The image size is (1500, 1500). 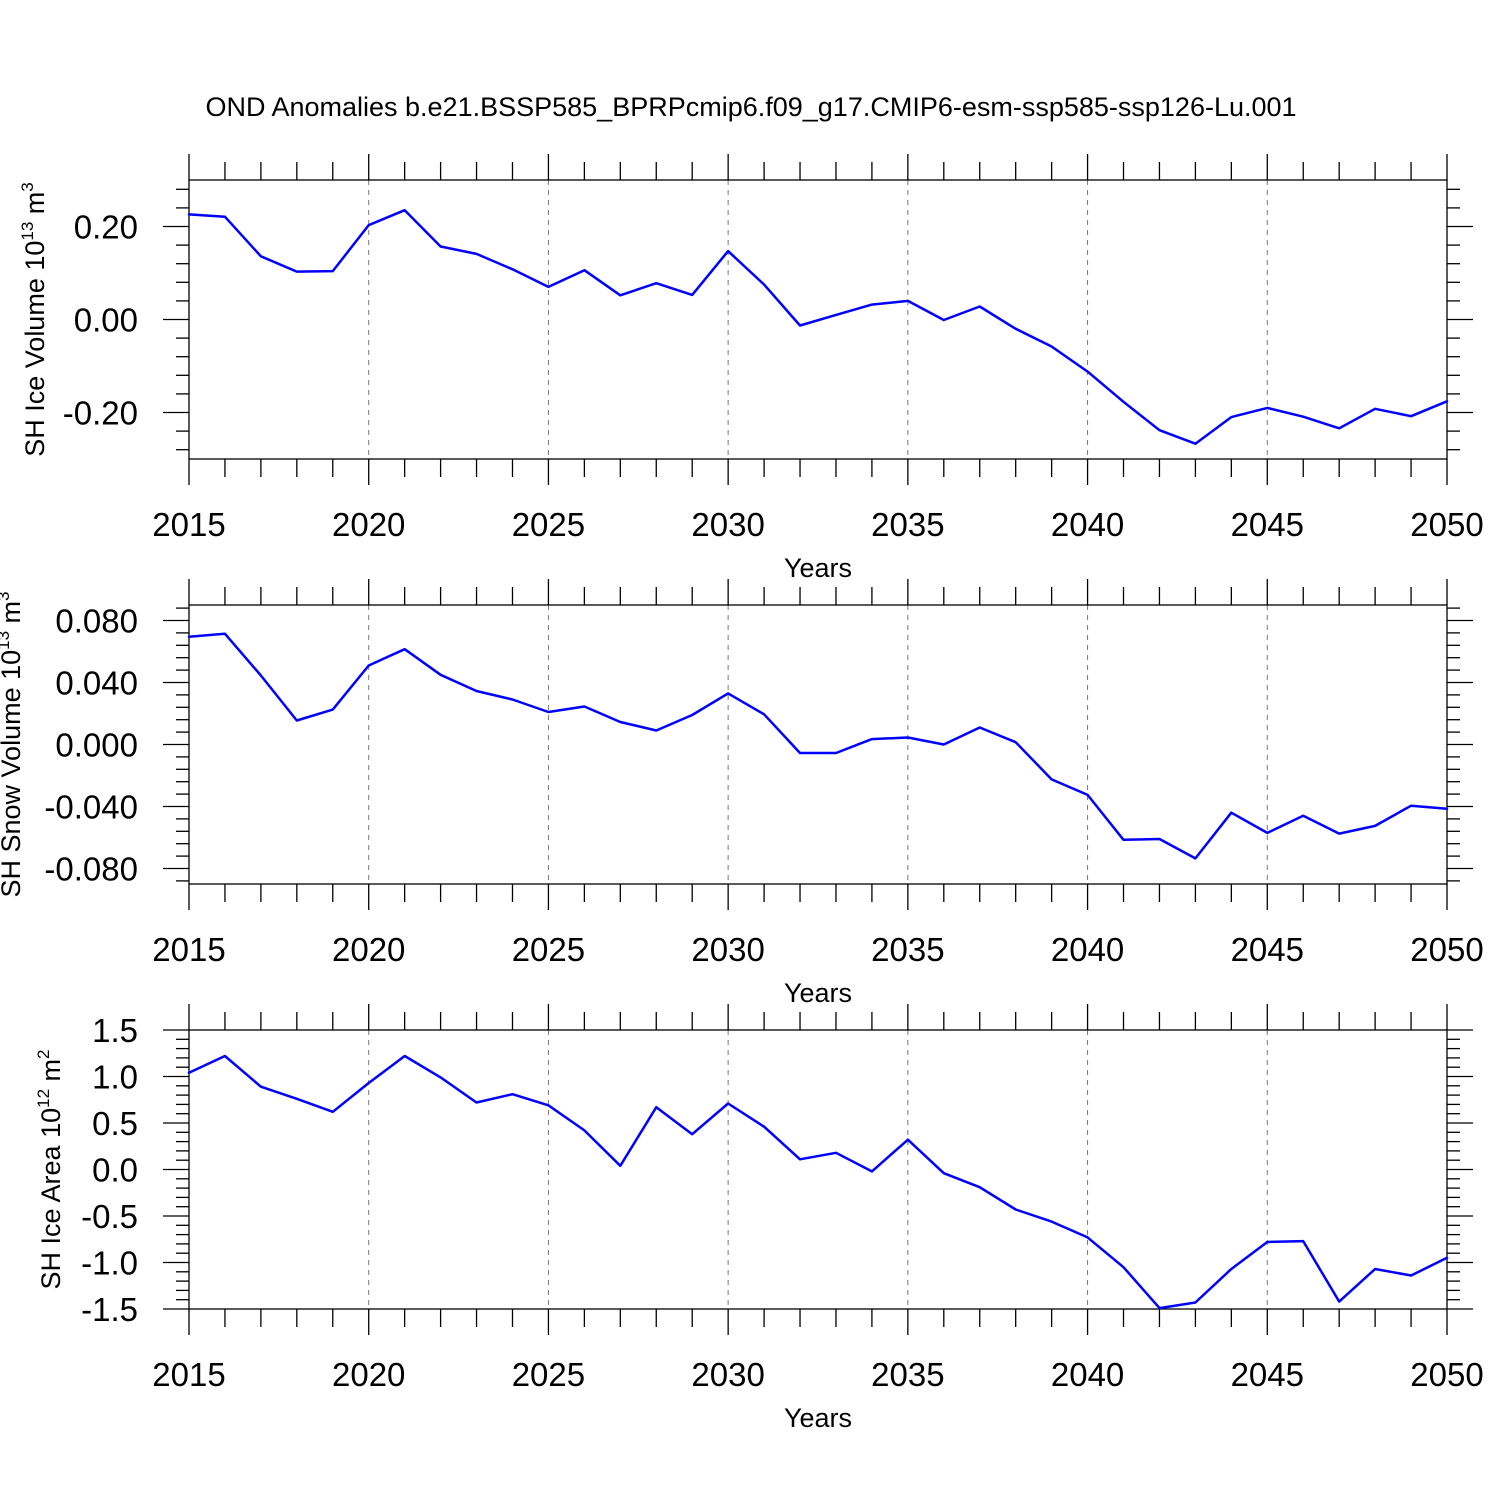 I want to click on x-tick-label: 2015, so click(x=188, y=949).